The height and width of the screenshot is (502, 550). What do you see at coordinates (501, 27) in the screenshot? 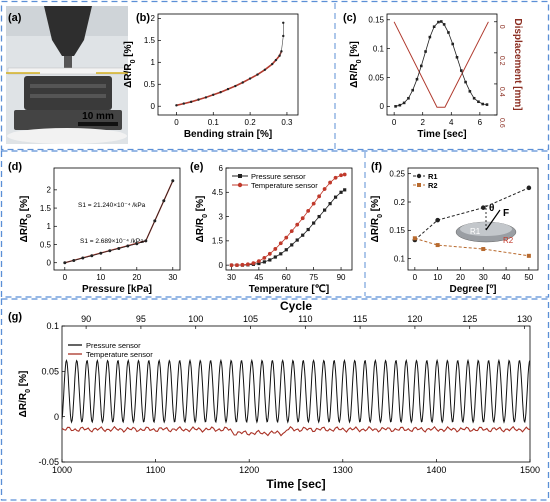
I see `y2-tick-label: 0` at bounding box center [501, 27].